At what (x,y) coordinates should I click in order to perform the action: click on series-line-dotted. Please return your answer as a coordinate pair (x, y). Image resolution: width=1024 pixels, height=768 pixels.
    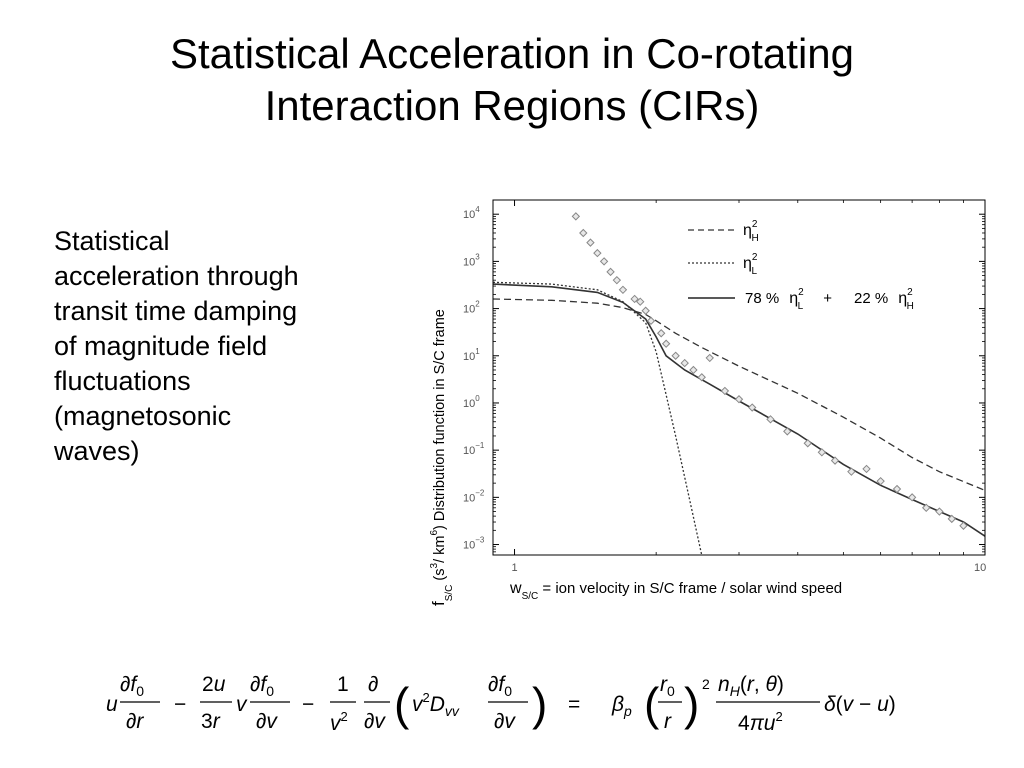
    Looking at the image, I should click on (597, 418).